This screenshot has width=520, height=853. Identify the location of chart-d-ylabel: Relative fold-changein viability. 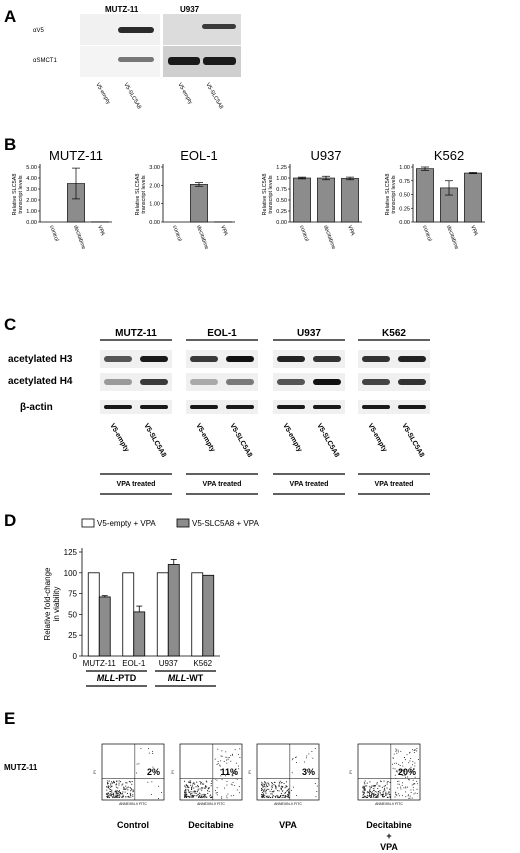
(52, 603).